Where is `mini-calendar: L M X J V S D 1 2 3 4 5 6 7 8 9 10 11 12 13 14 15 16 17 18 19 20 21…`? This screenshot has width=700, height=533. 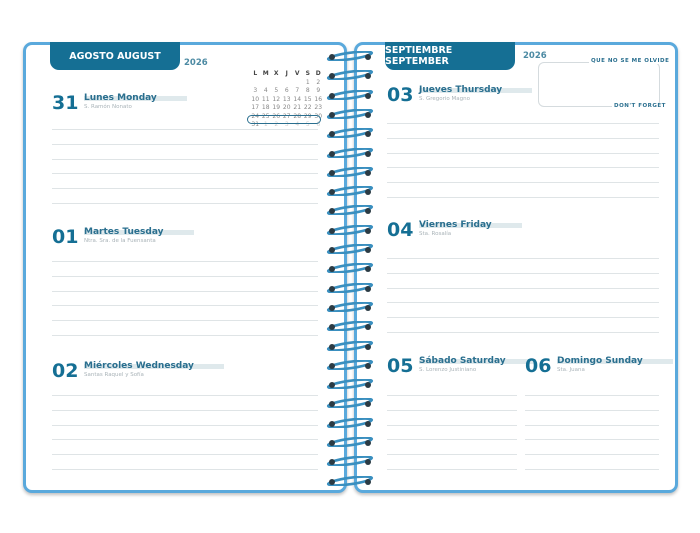
mini-calendar: L M X J V S D 1 2 3 4 5 6 7 8 9 10 11 12 13 14 15 16 17 18 19 20 21… is located at coordinates (287, 99).